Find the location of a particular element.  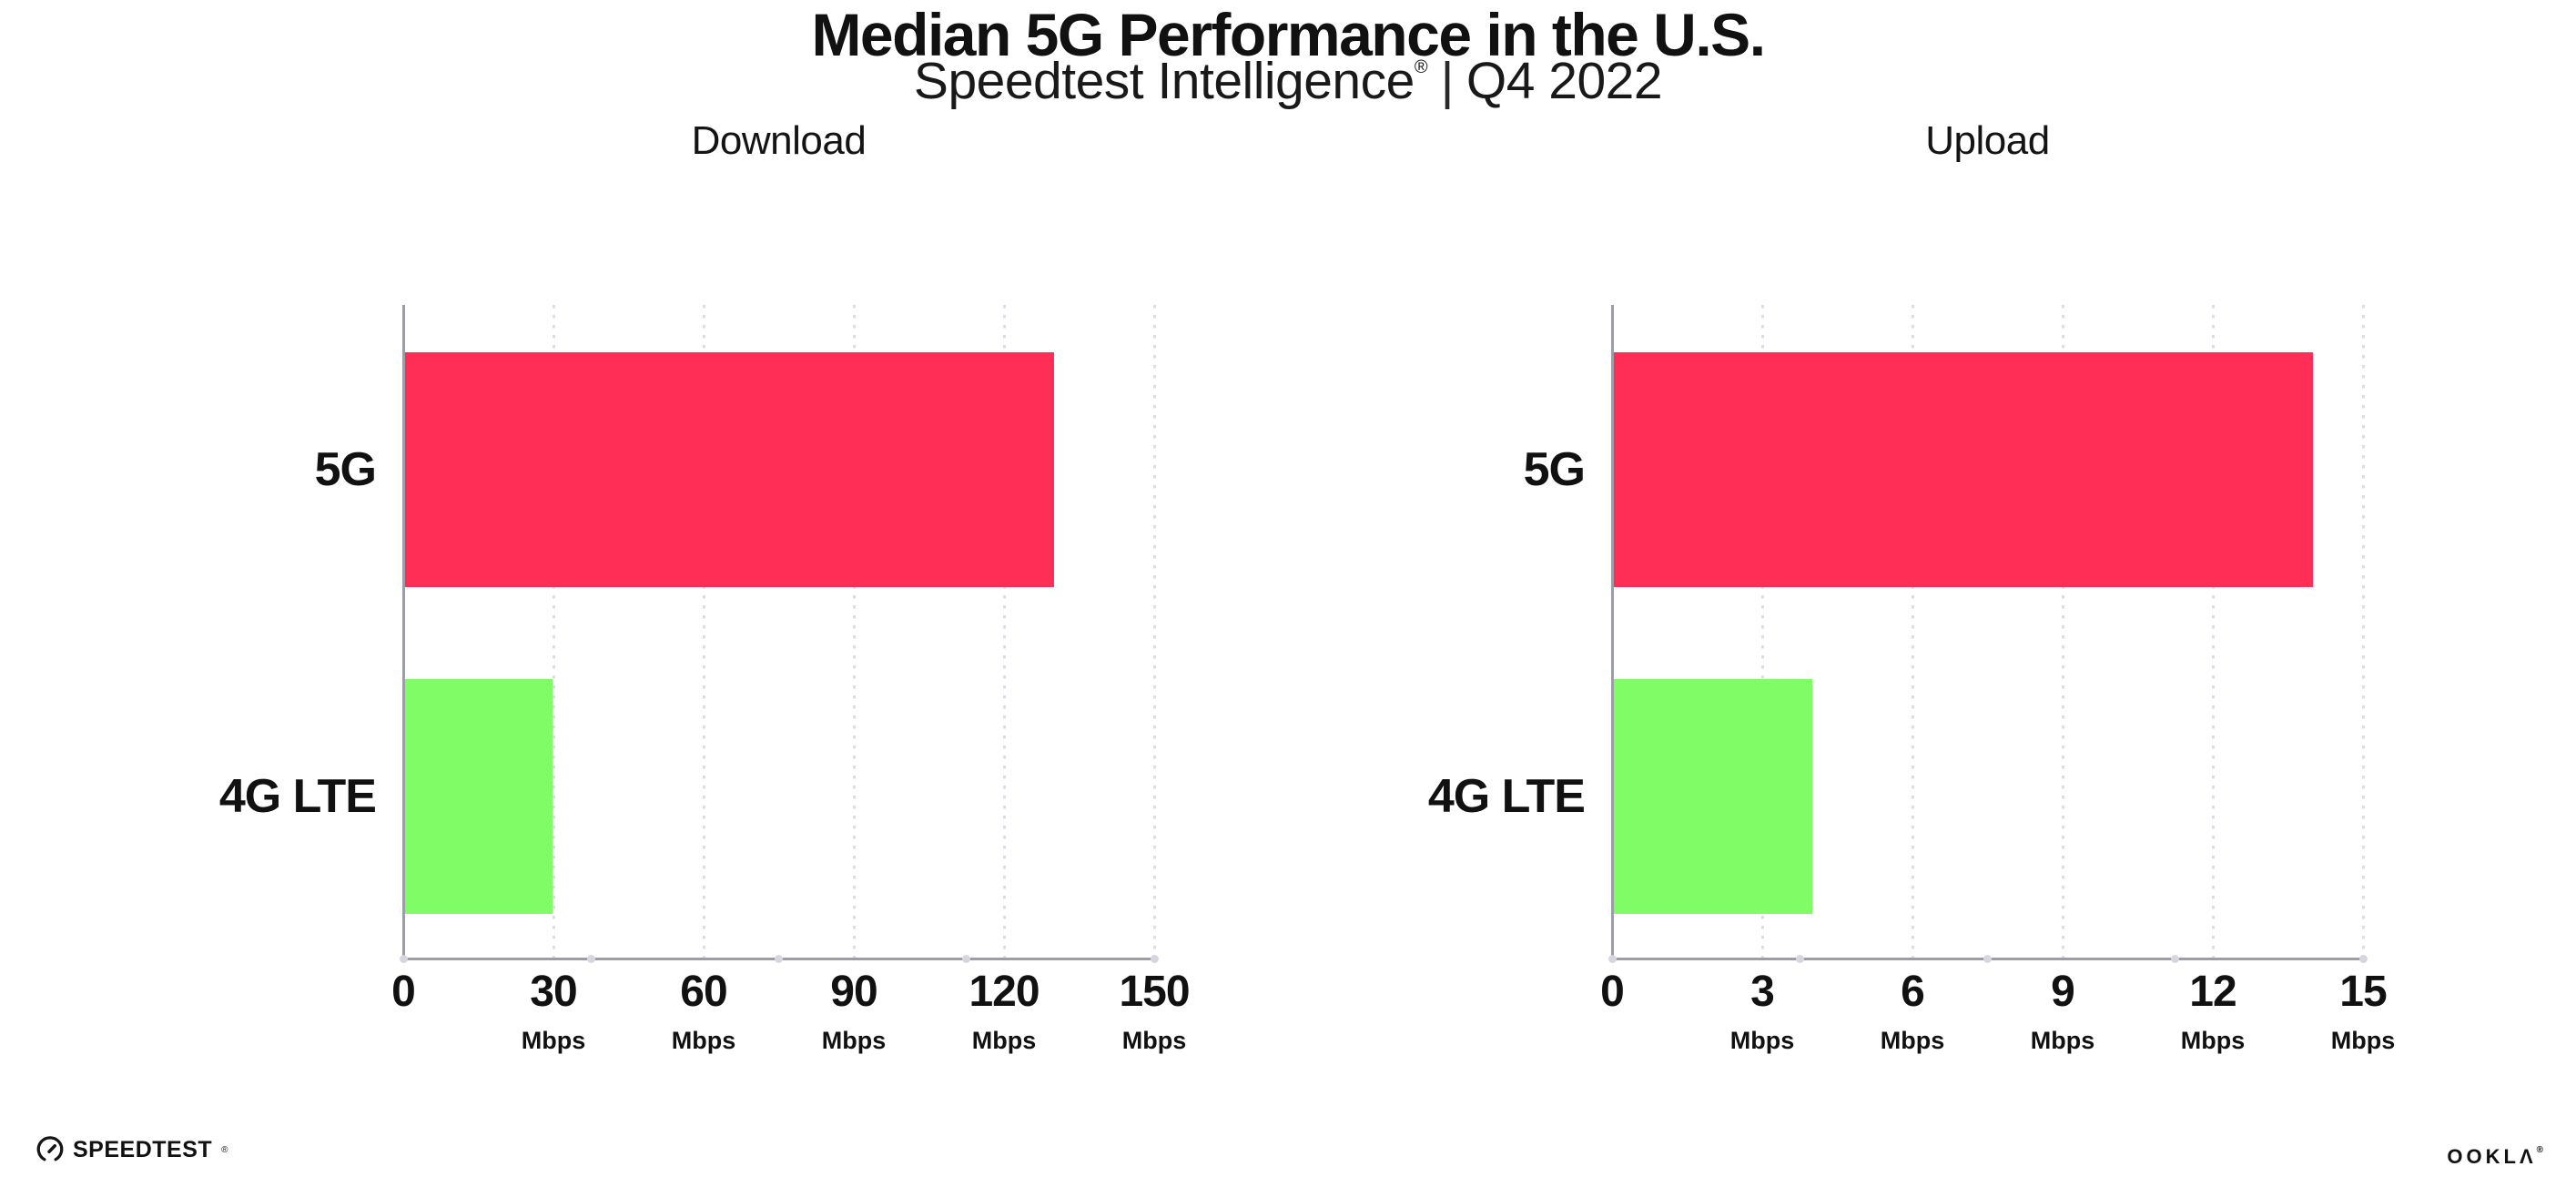

speedtest-gauge-icon is located at coordinates (50, 1150).